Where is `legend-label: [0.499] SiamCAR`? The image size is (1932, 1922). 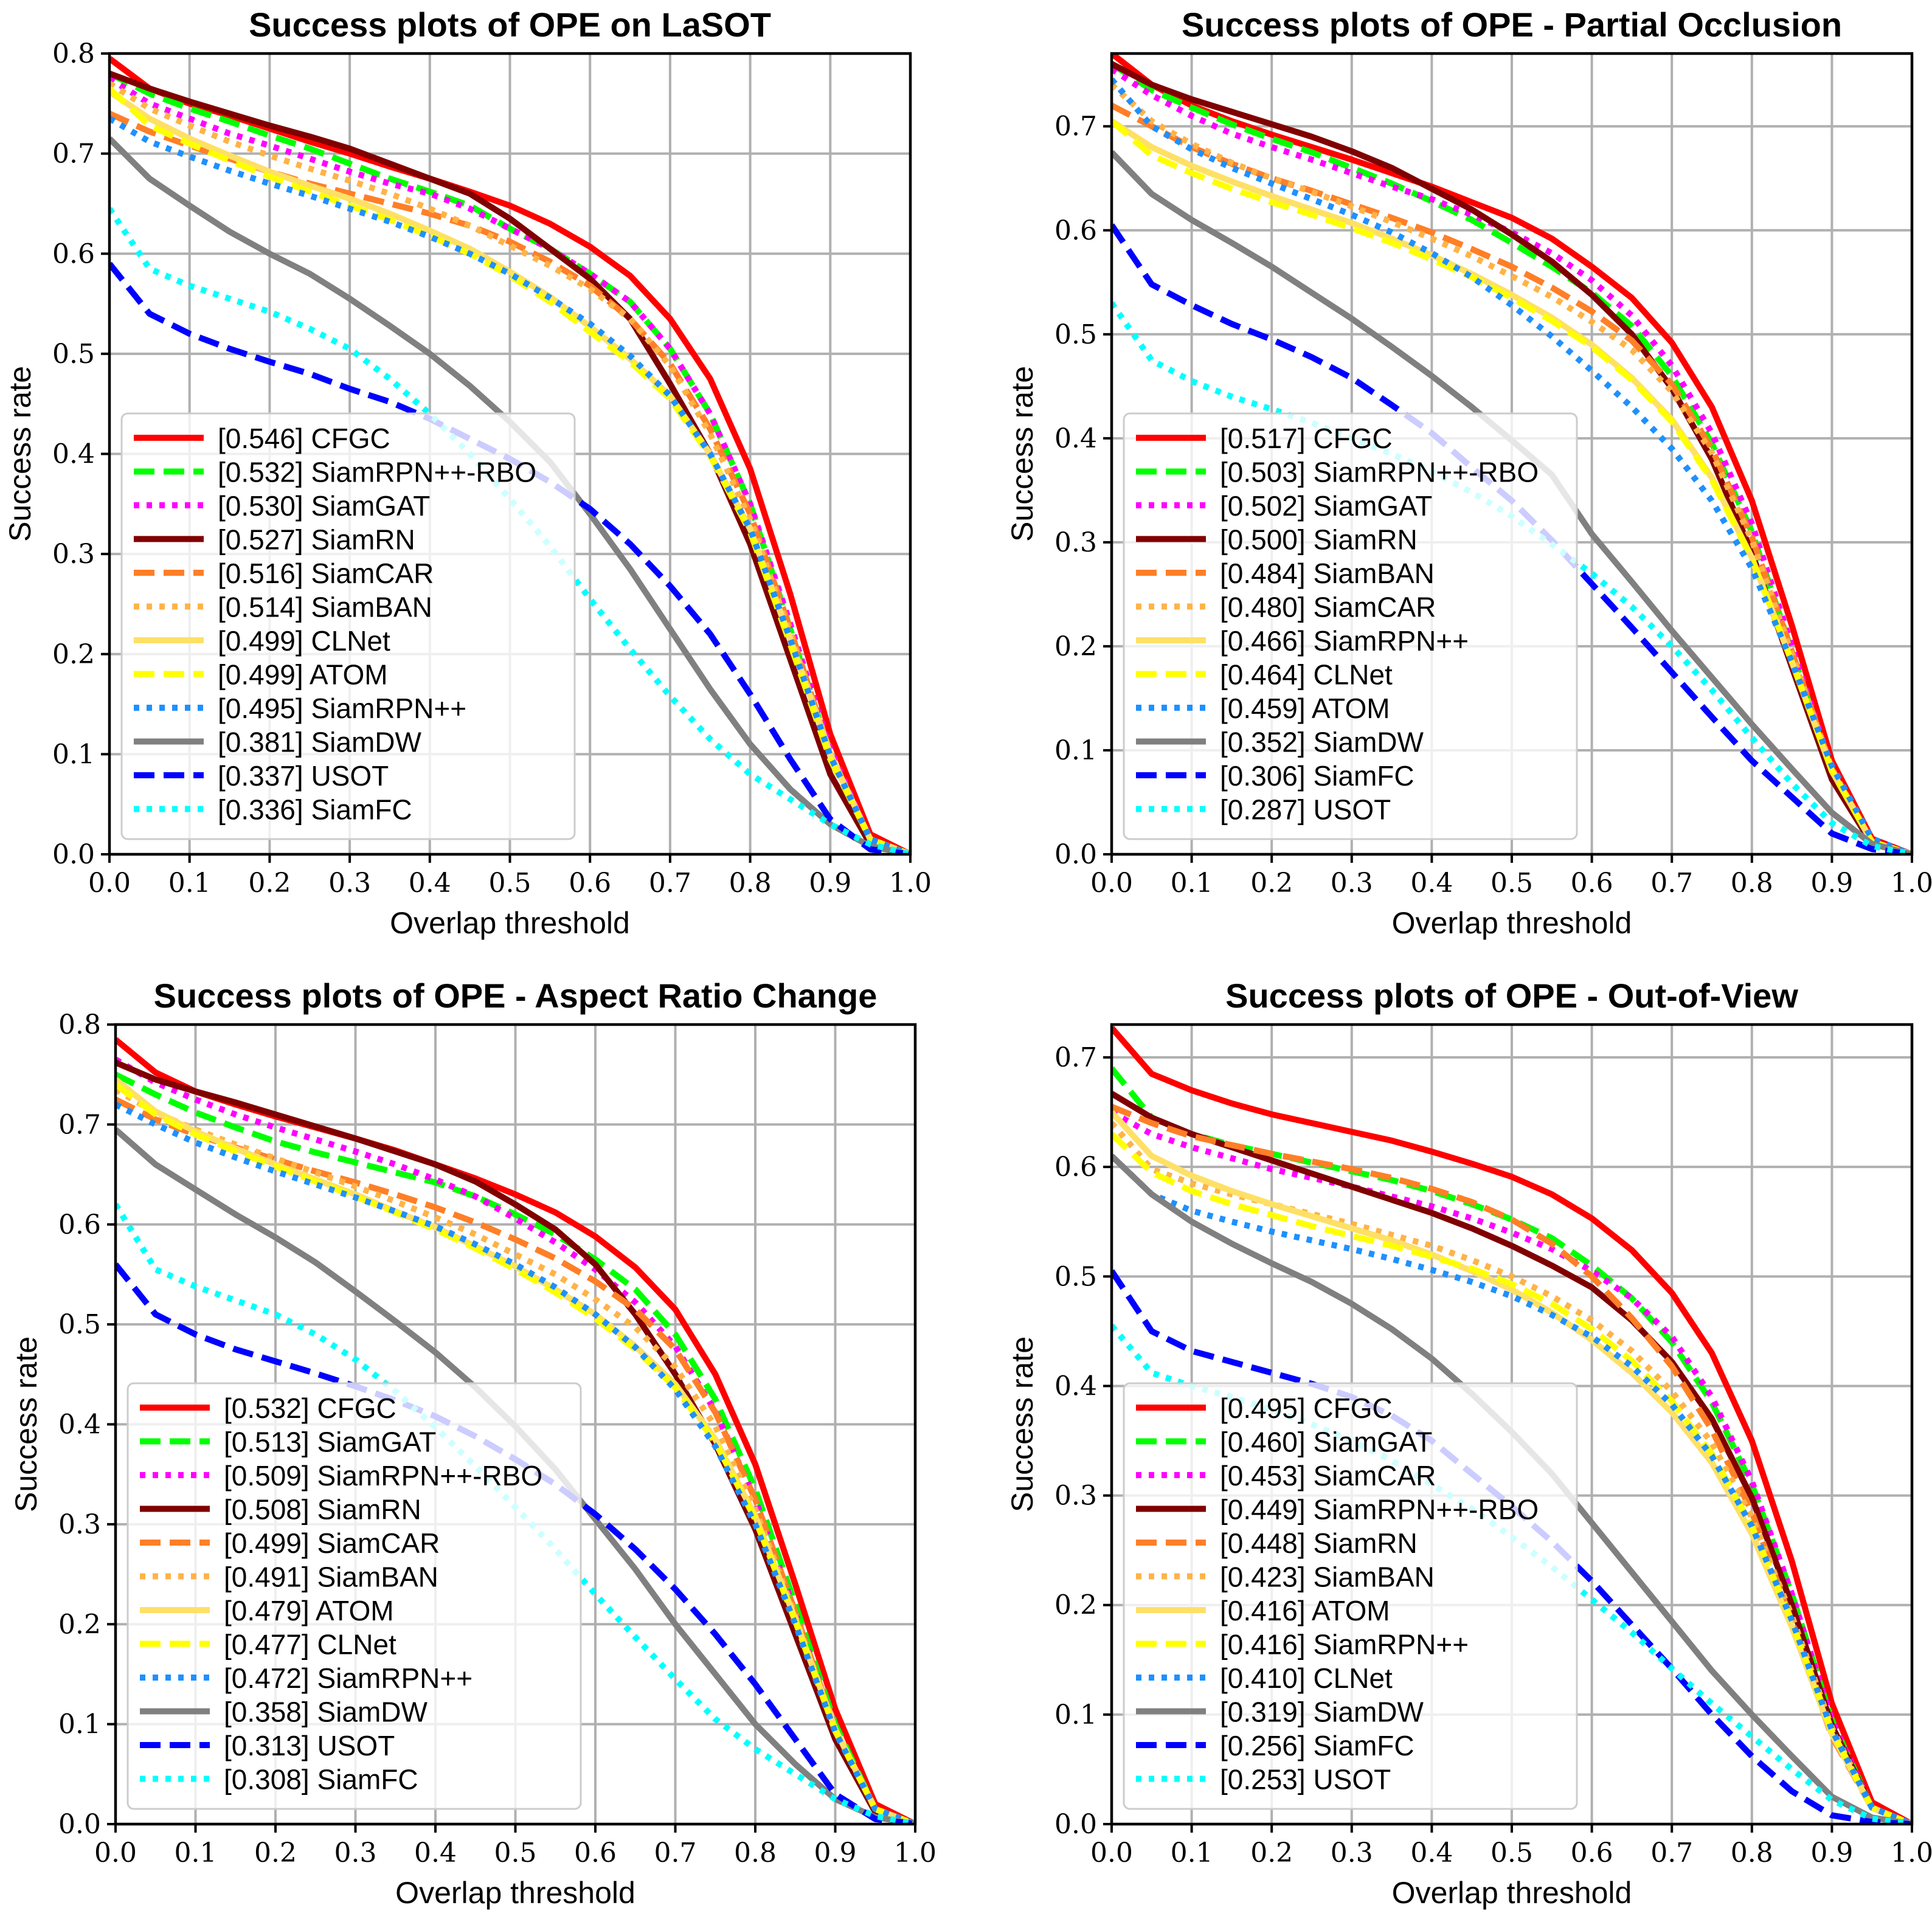 legend-label: [0.499] SiamCAR is located at coordinates (332, 1543).